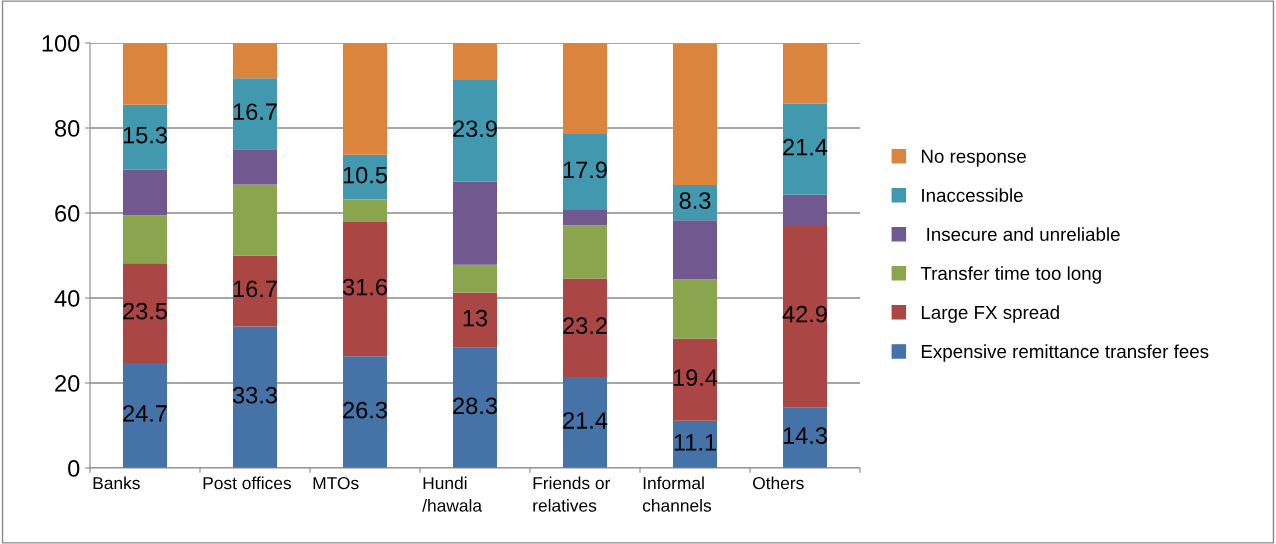  Describe the element at coordinates (452, 494) in the screenshot. I see `x-tick-label: Hundi /hawala` at that location.